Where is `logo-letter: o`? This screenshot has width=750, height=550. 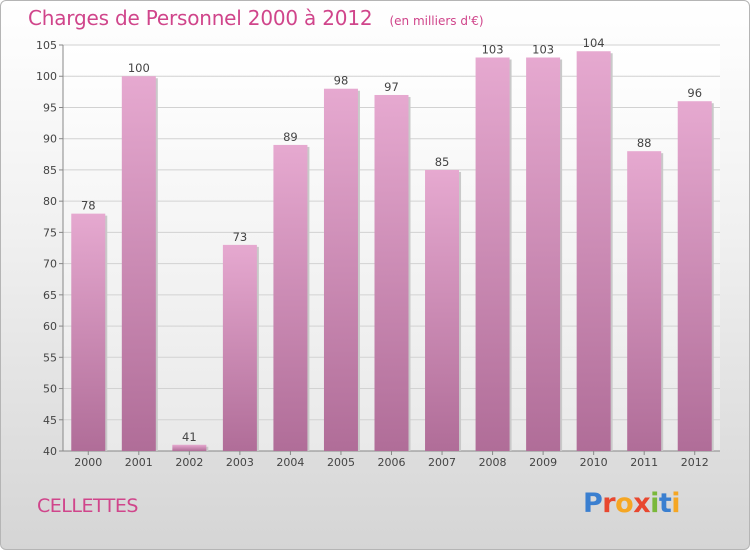
logo-letter: o is located at coordinates (624, 503).